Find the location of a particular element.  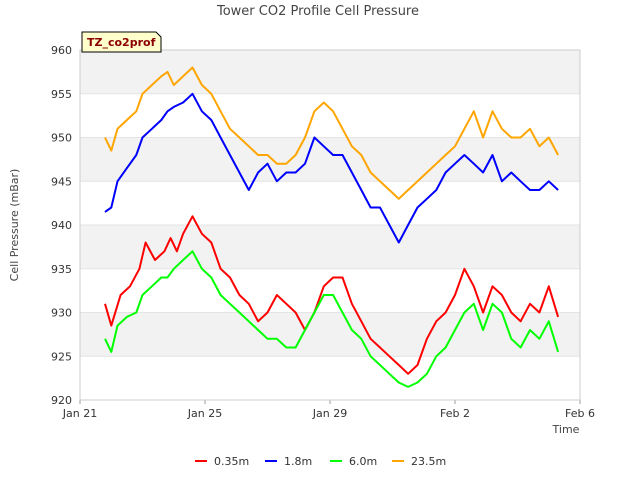

legend: 0.35m 1.8m 6.0m 23.5m is located at coordinates (320, 461).